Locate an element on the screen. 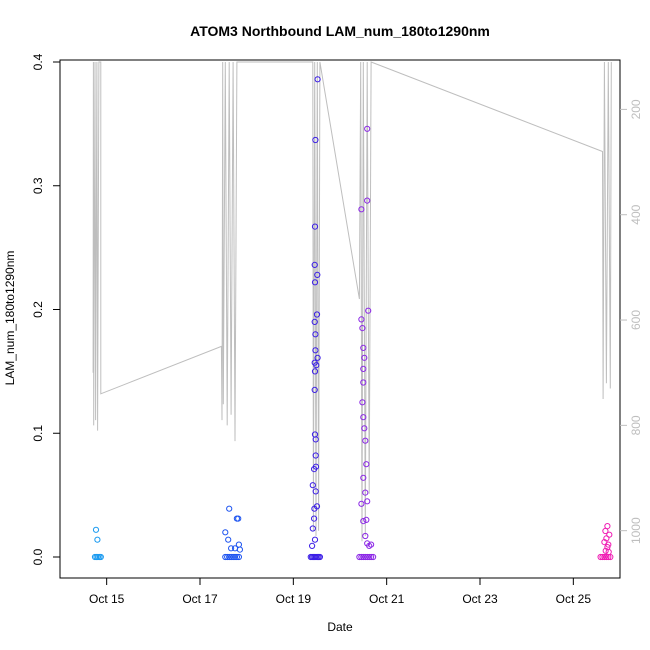  x-tick-label: Oct 19 is located at coordinates (294, 599).